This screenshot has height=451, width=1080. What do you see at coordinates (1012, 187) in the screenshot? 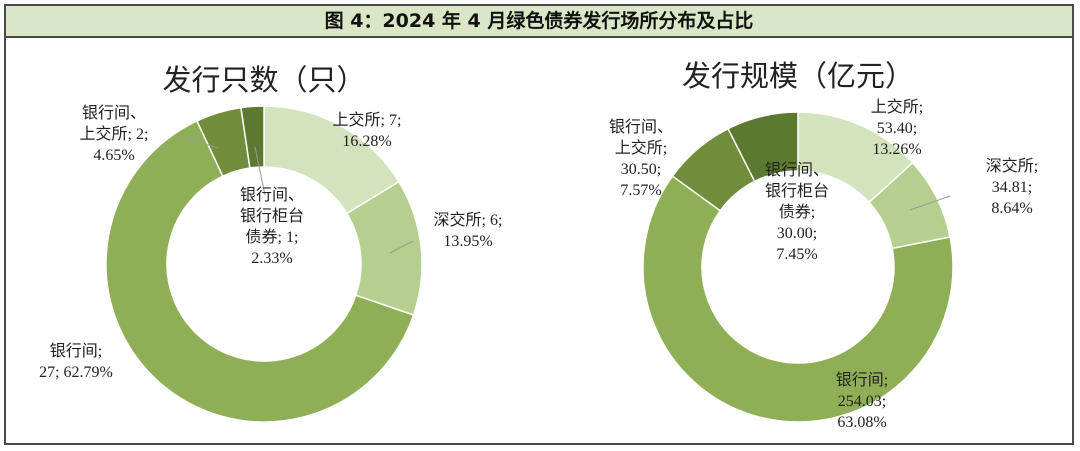
I see `chart-2-label-2: 深交所; 34.81; 8.64%` at bounding box center [1012, 187].